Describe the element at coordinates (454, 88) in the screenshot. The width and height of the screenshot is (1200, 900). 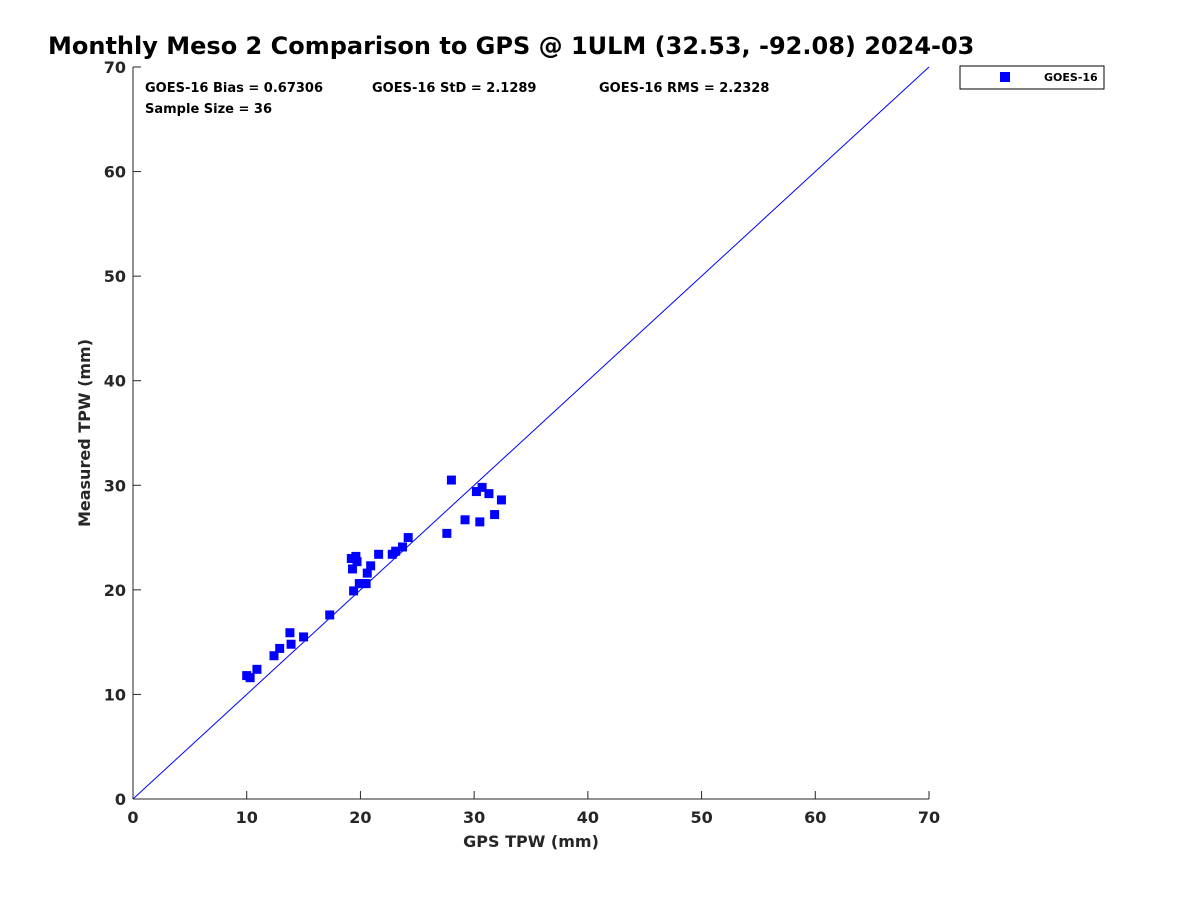
I see `std-stat: GOES-16 StD = 2.1289` at that location.